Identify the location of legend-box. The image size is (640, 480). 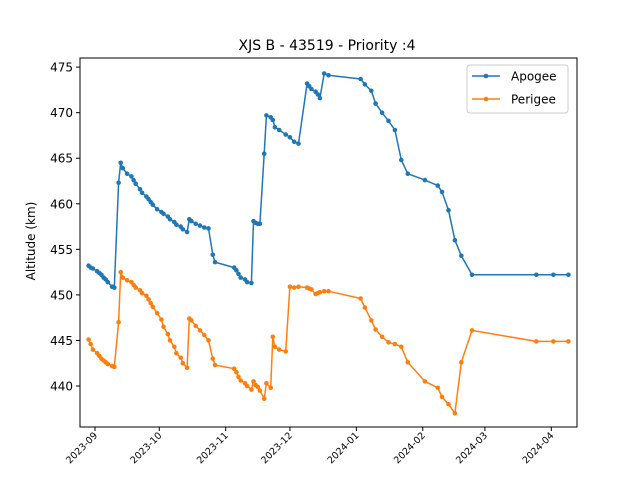
(517, 89).